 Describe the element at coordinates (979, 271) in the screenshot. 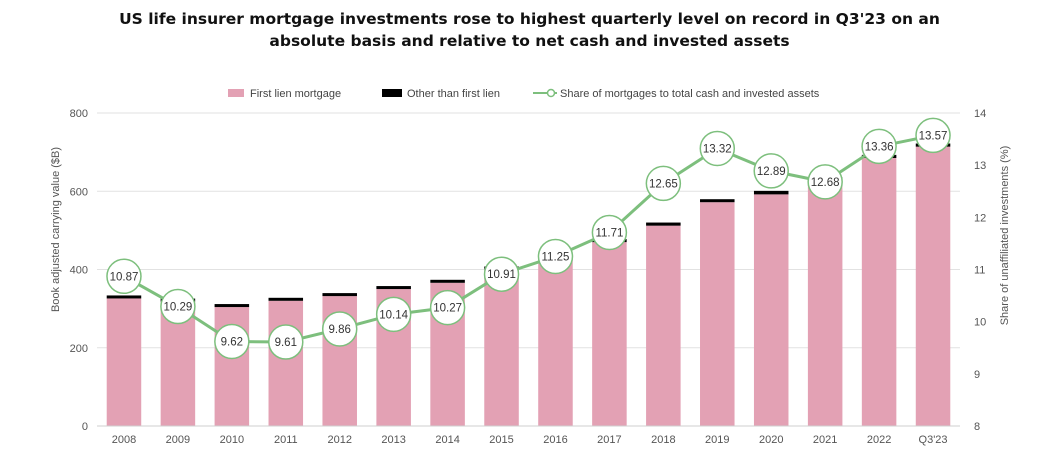

I see `y2-tick-label: 11` at that location.